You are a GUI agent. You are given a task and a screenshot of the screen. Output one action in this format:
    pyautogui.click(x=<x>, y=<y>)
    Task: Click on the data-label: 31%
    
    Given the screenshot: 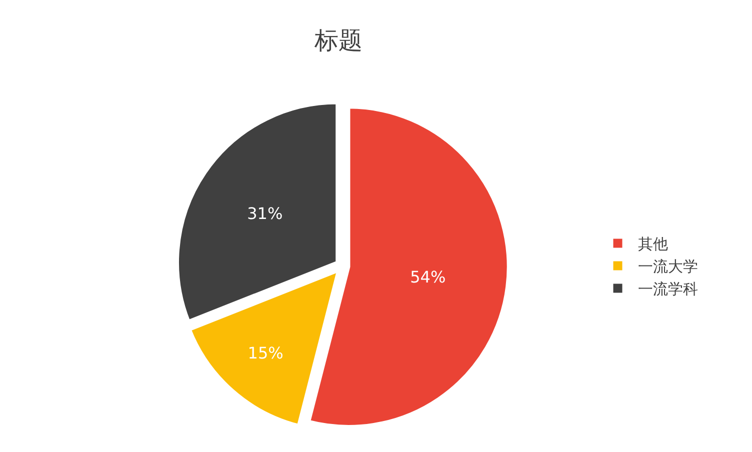 What is the action you would take?
    pyautogui.click(x=265, y=213)
    